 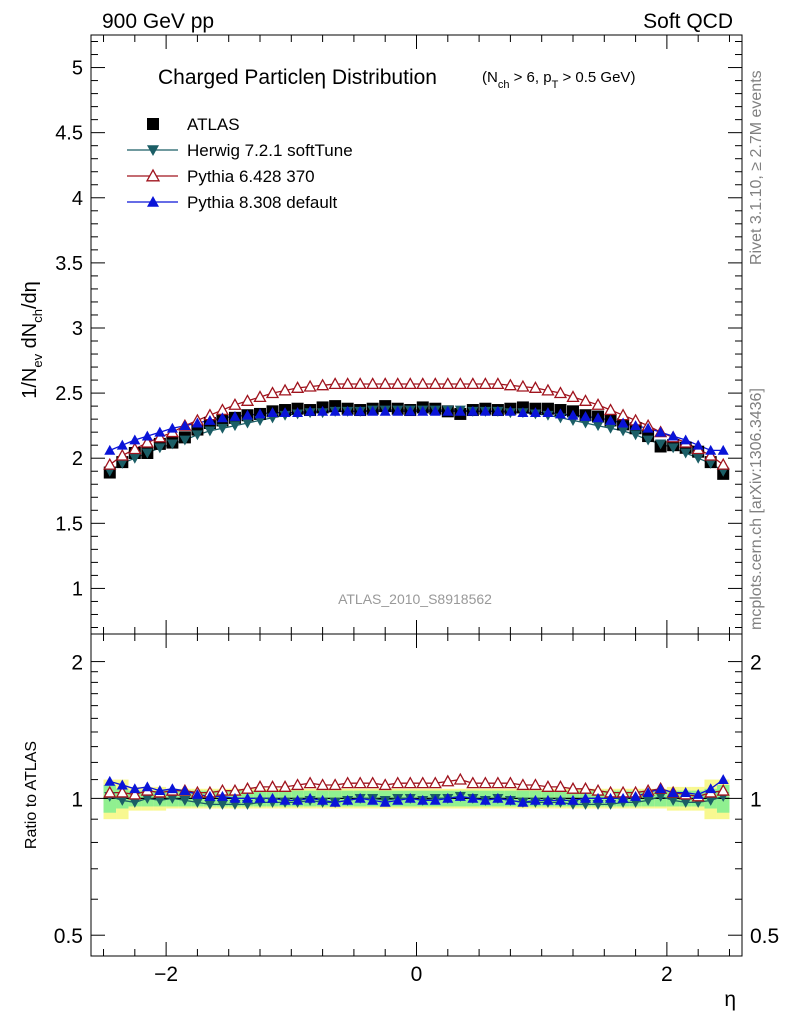 I want to click on legend-marker-pythia6, so click(x=153, y=175).